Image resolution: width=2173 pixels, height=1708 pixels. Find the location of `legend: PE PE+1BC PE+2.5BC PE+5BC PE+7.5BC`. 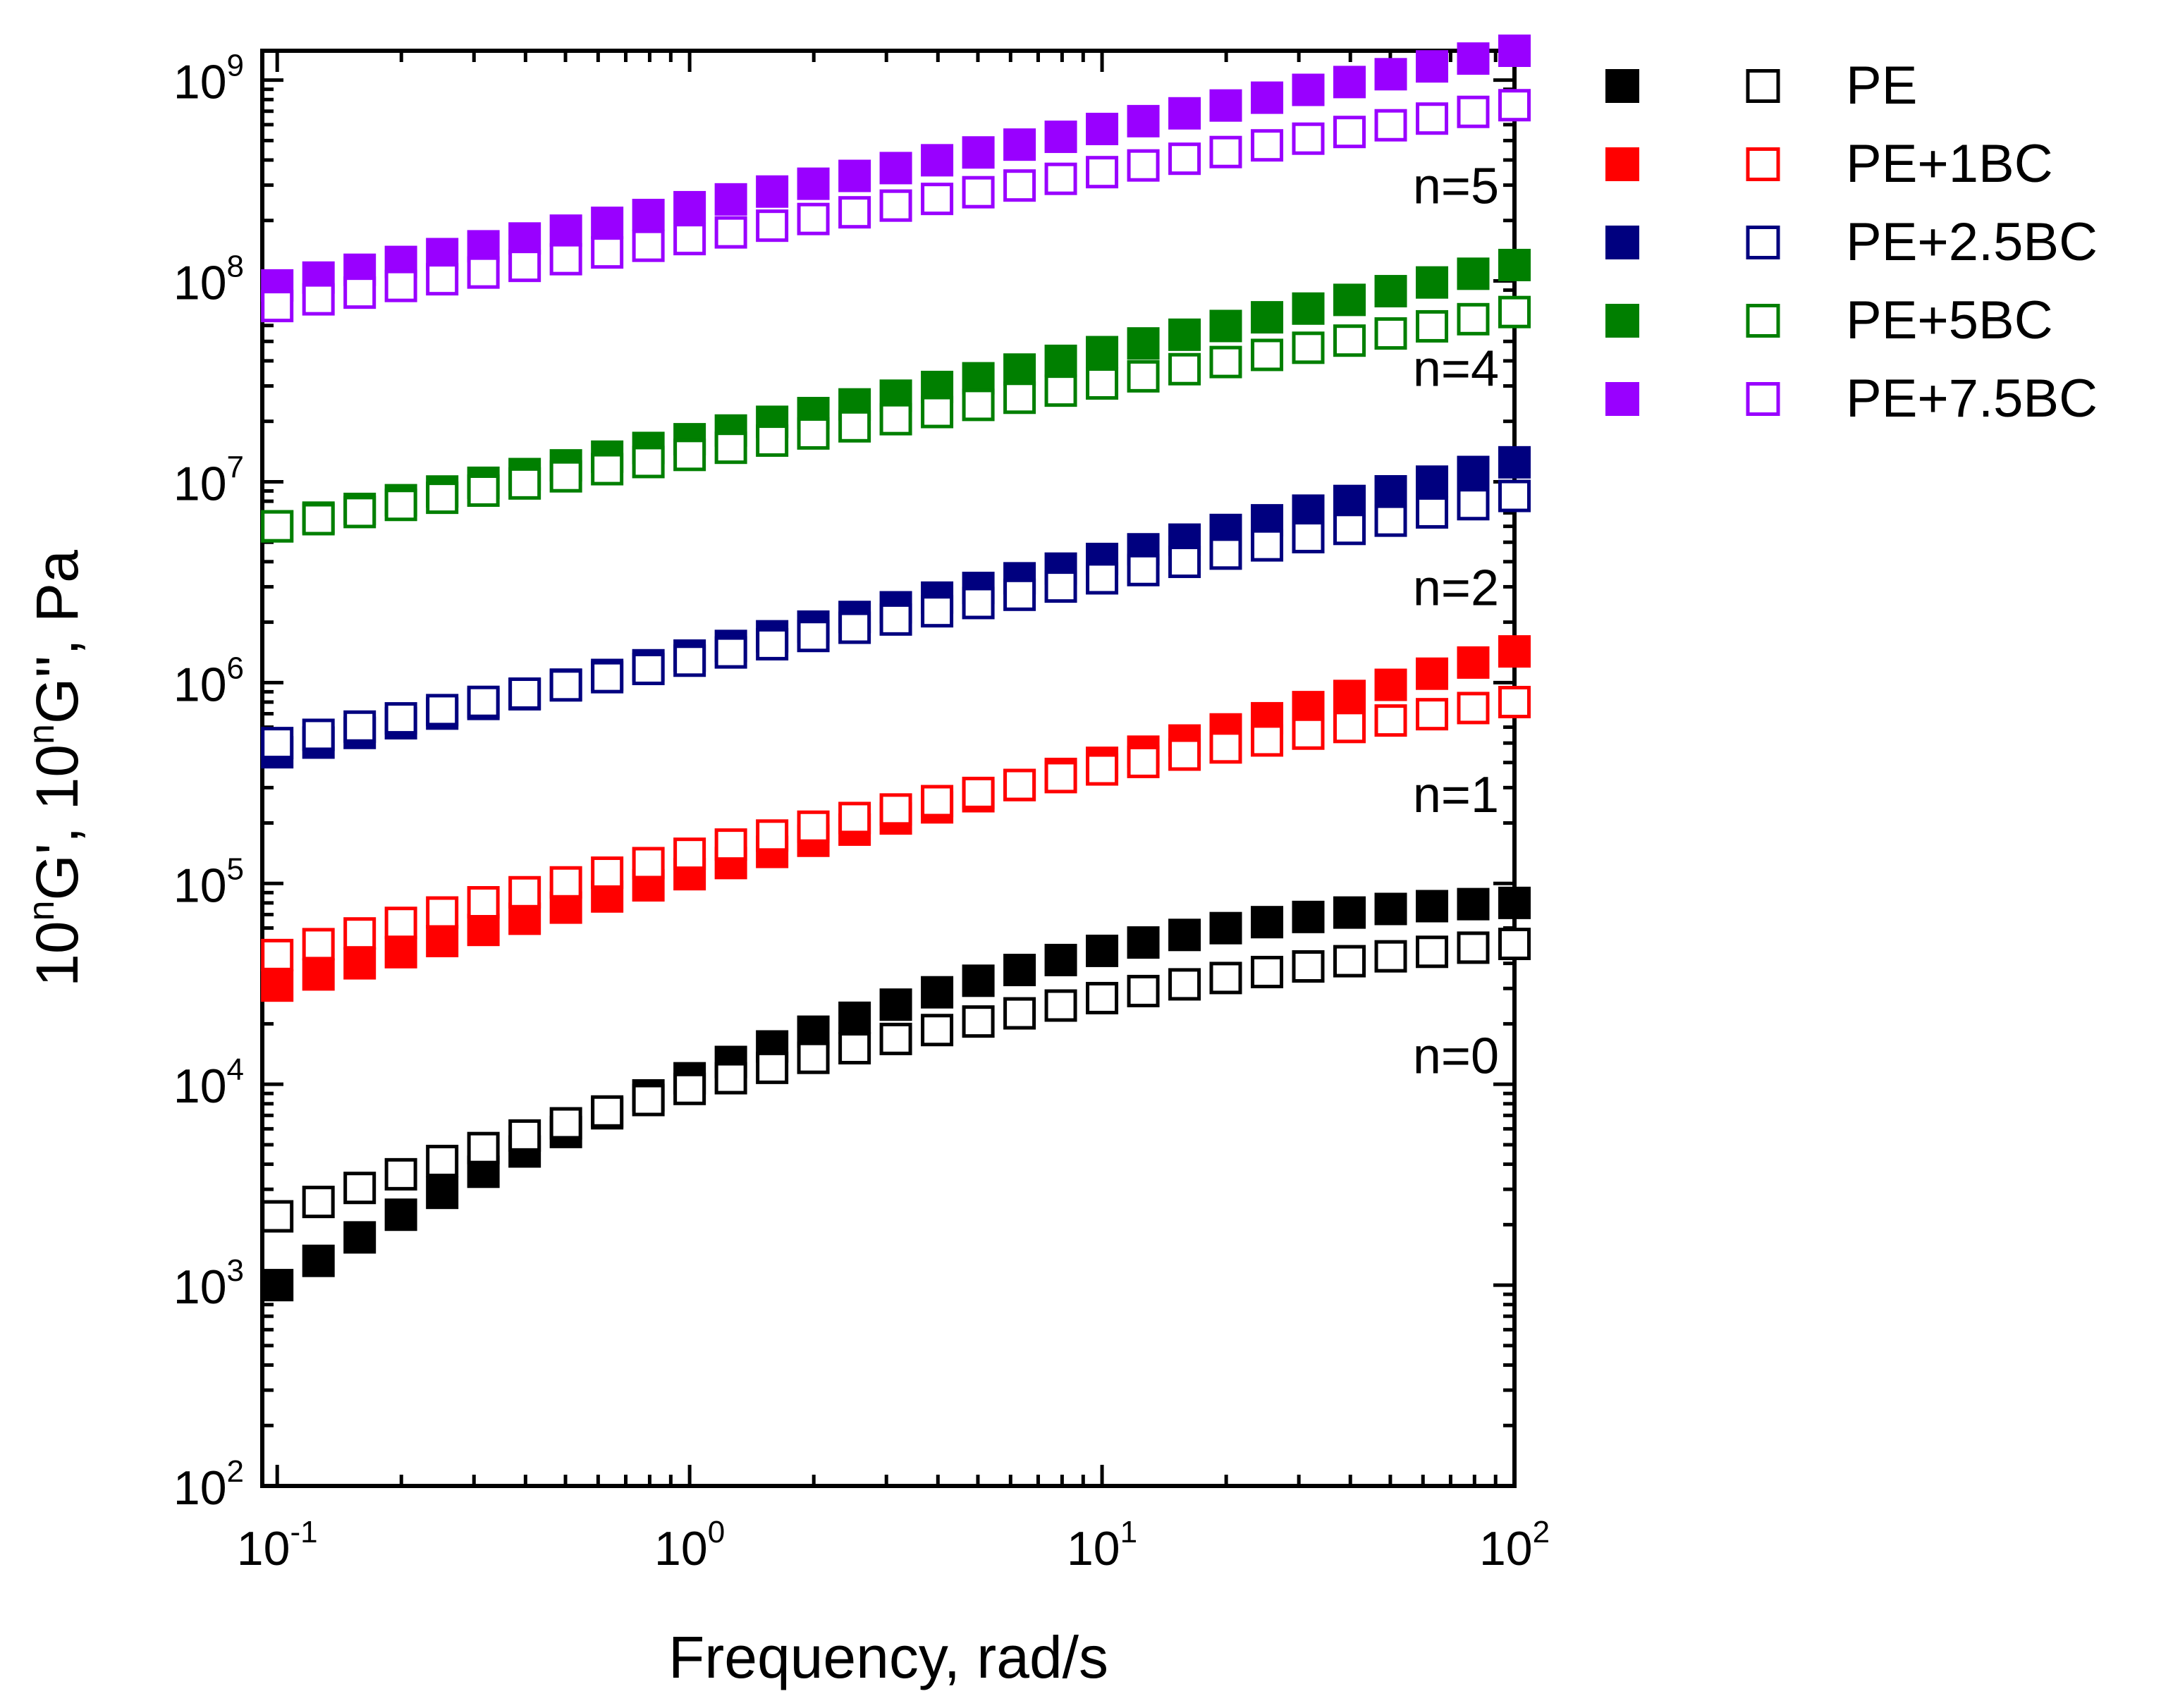

legend: PE PE+1BC PE+2.5BC PE+5BC PE+7.5BC is located at coordinates (1851, 242).